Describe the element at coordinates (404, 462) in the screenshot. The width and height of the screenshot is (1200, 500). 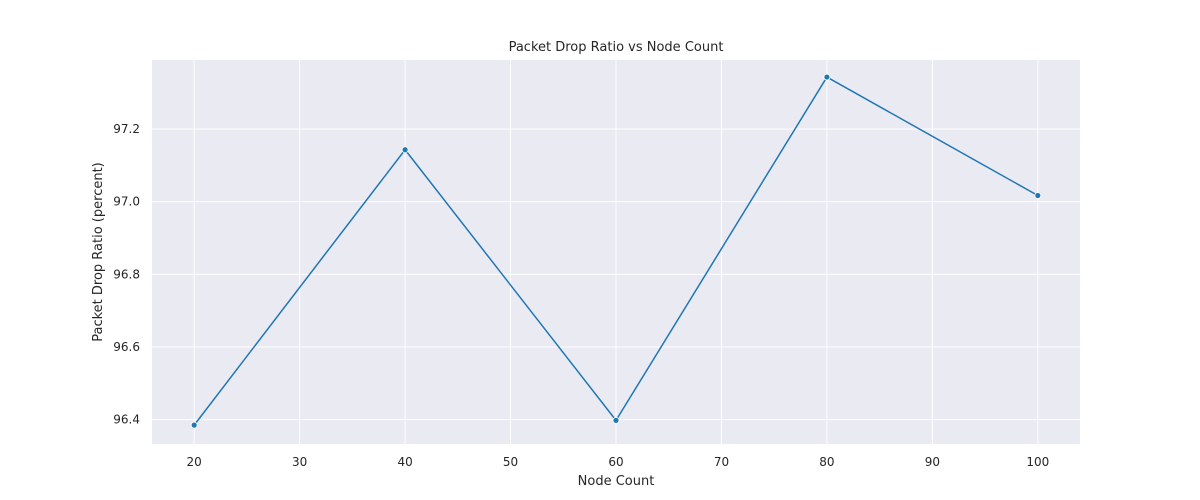
I see `x-tick-label: 40` at that location.